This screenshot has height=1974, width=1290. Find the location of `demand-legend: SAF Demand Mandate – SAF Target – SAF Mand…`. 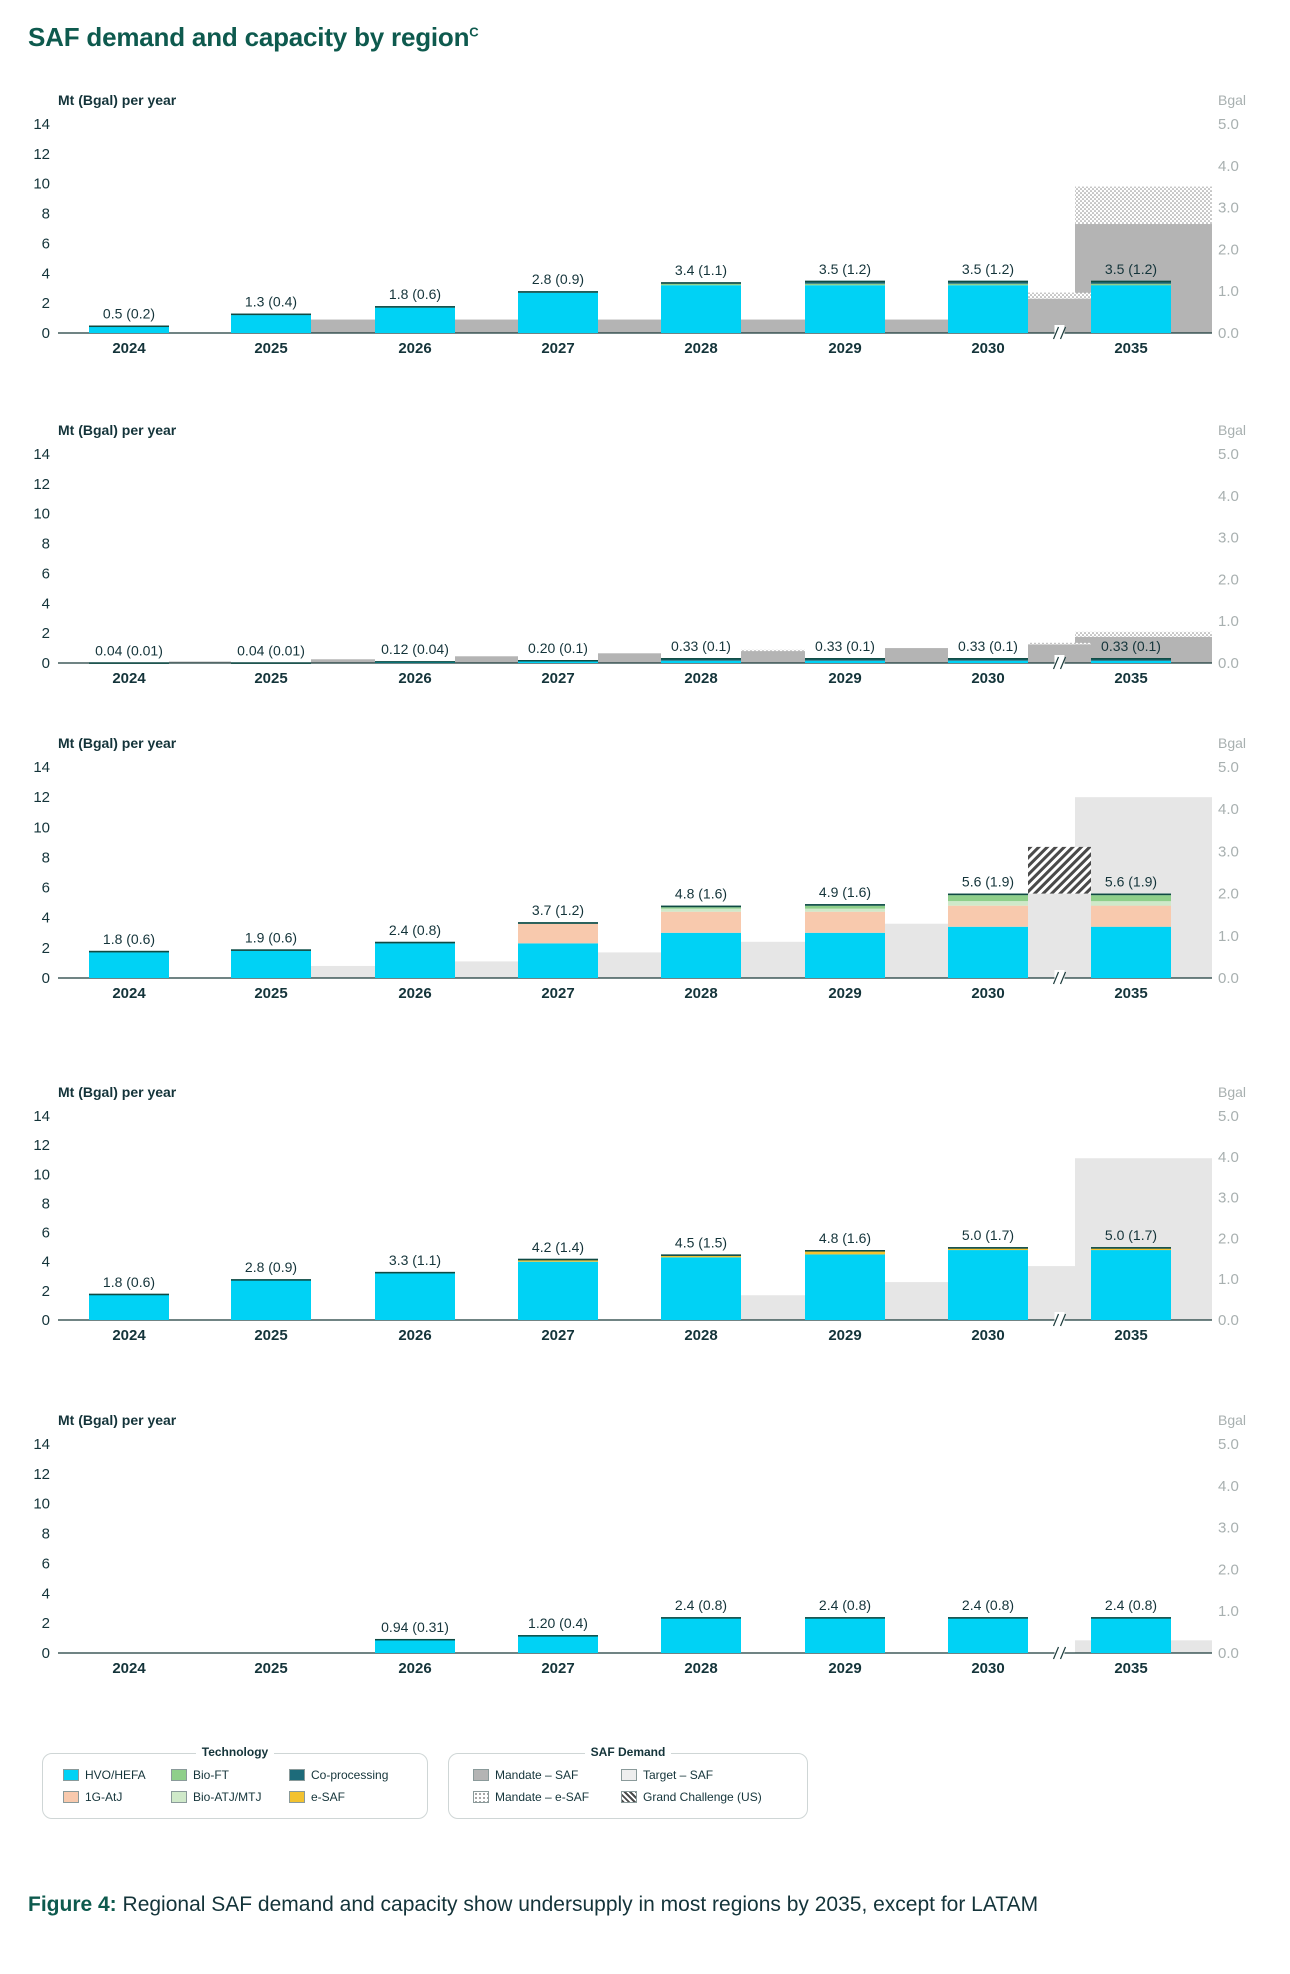

demand-legend: SAF Demand Mandate – SAF Target – SAF Mand… is located at coordinates (628, 1782).